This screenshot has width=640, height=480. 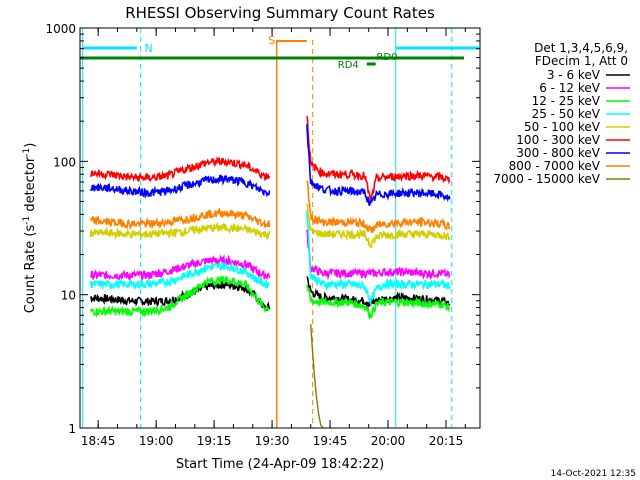 What do you see at coordinates (98, 441) in the screenshot?
I see `x-tick-label: 18:45` at bounding box center [98, 441].